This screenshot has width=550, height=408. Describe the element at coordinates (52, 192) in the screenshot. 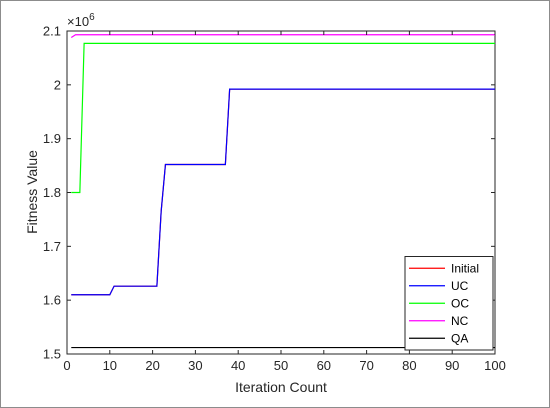

I see `y-tick-label: 1.8` at that location.